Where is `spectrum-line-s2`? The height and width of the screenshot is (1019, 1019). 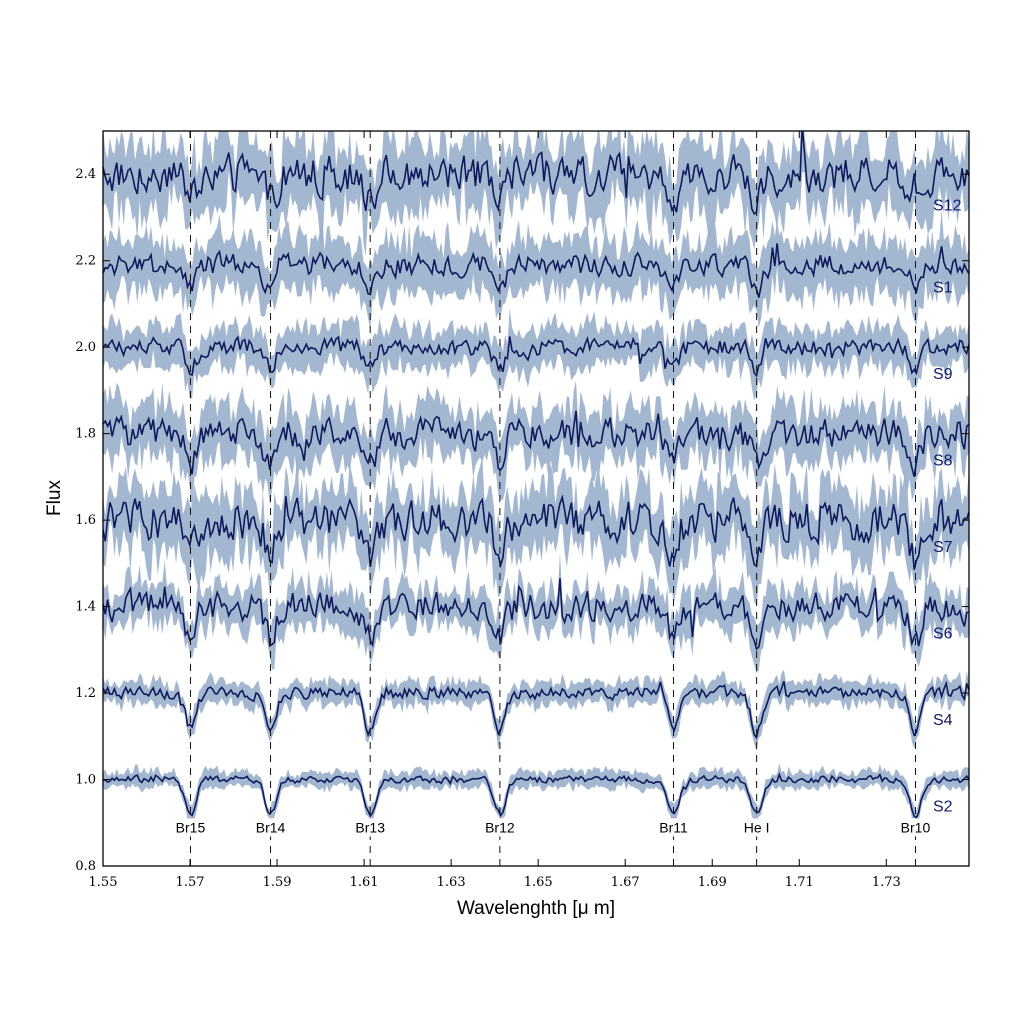 spectrum-line-s2 is located at coordinates (536, 795).